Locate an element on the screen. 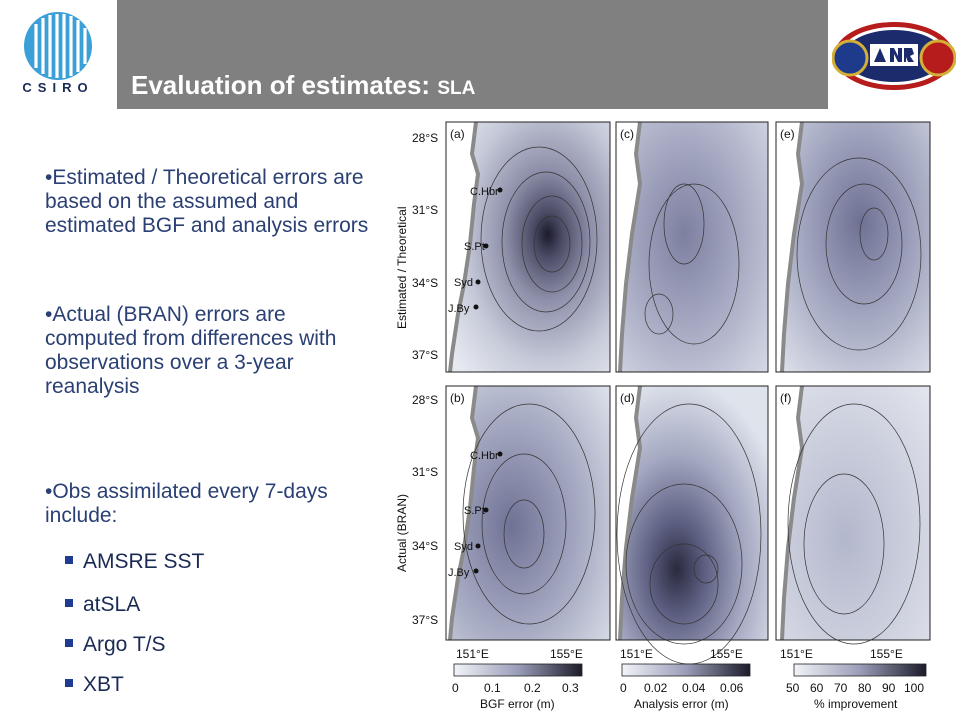 This screenshot has height=725, width=960. sub-bullet-label: AMSRE SST is located at coordinates (144, 561).